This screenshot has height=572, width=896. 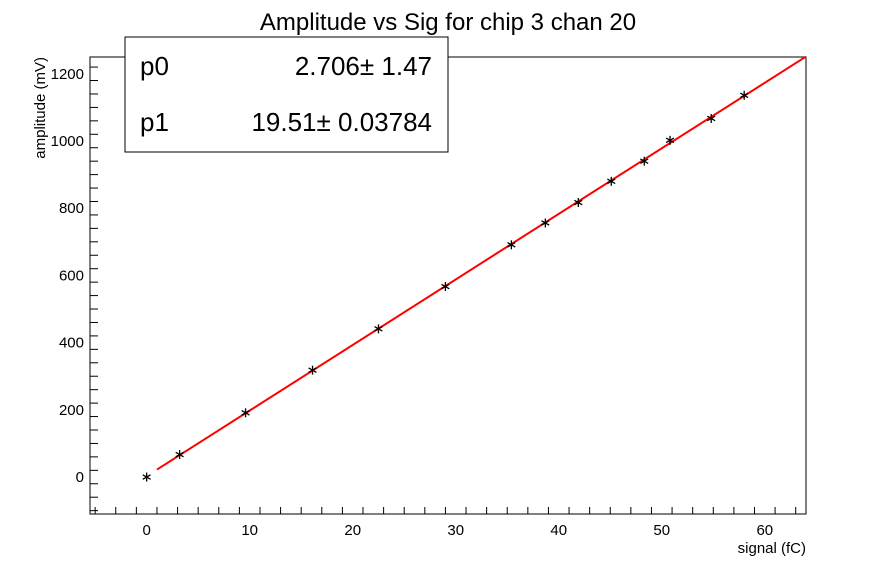 I want to click on y-axis-label: amplitude (mV), so click(x=40, y=108).